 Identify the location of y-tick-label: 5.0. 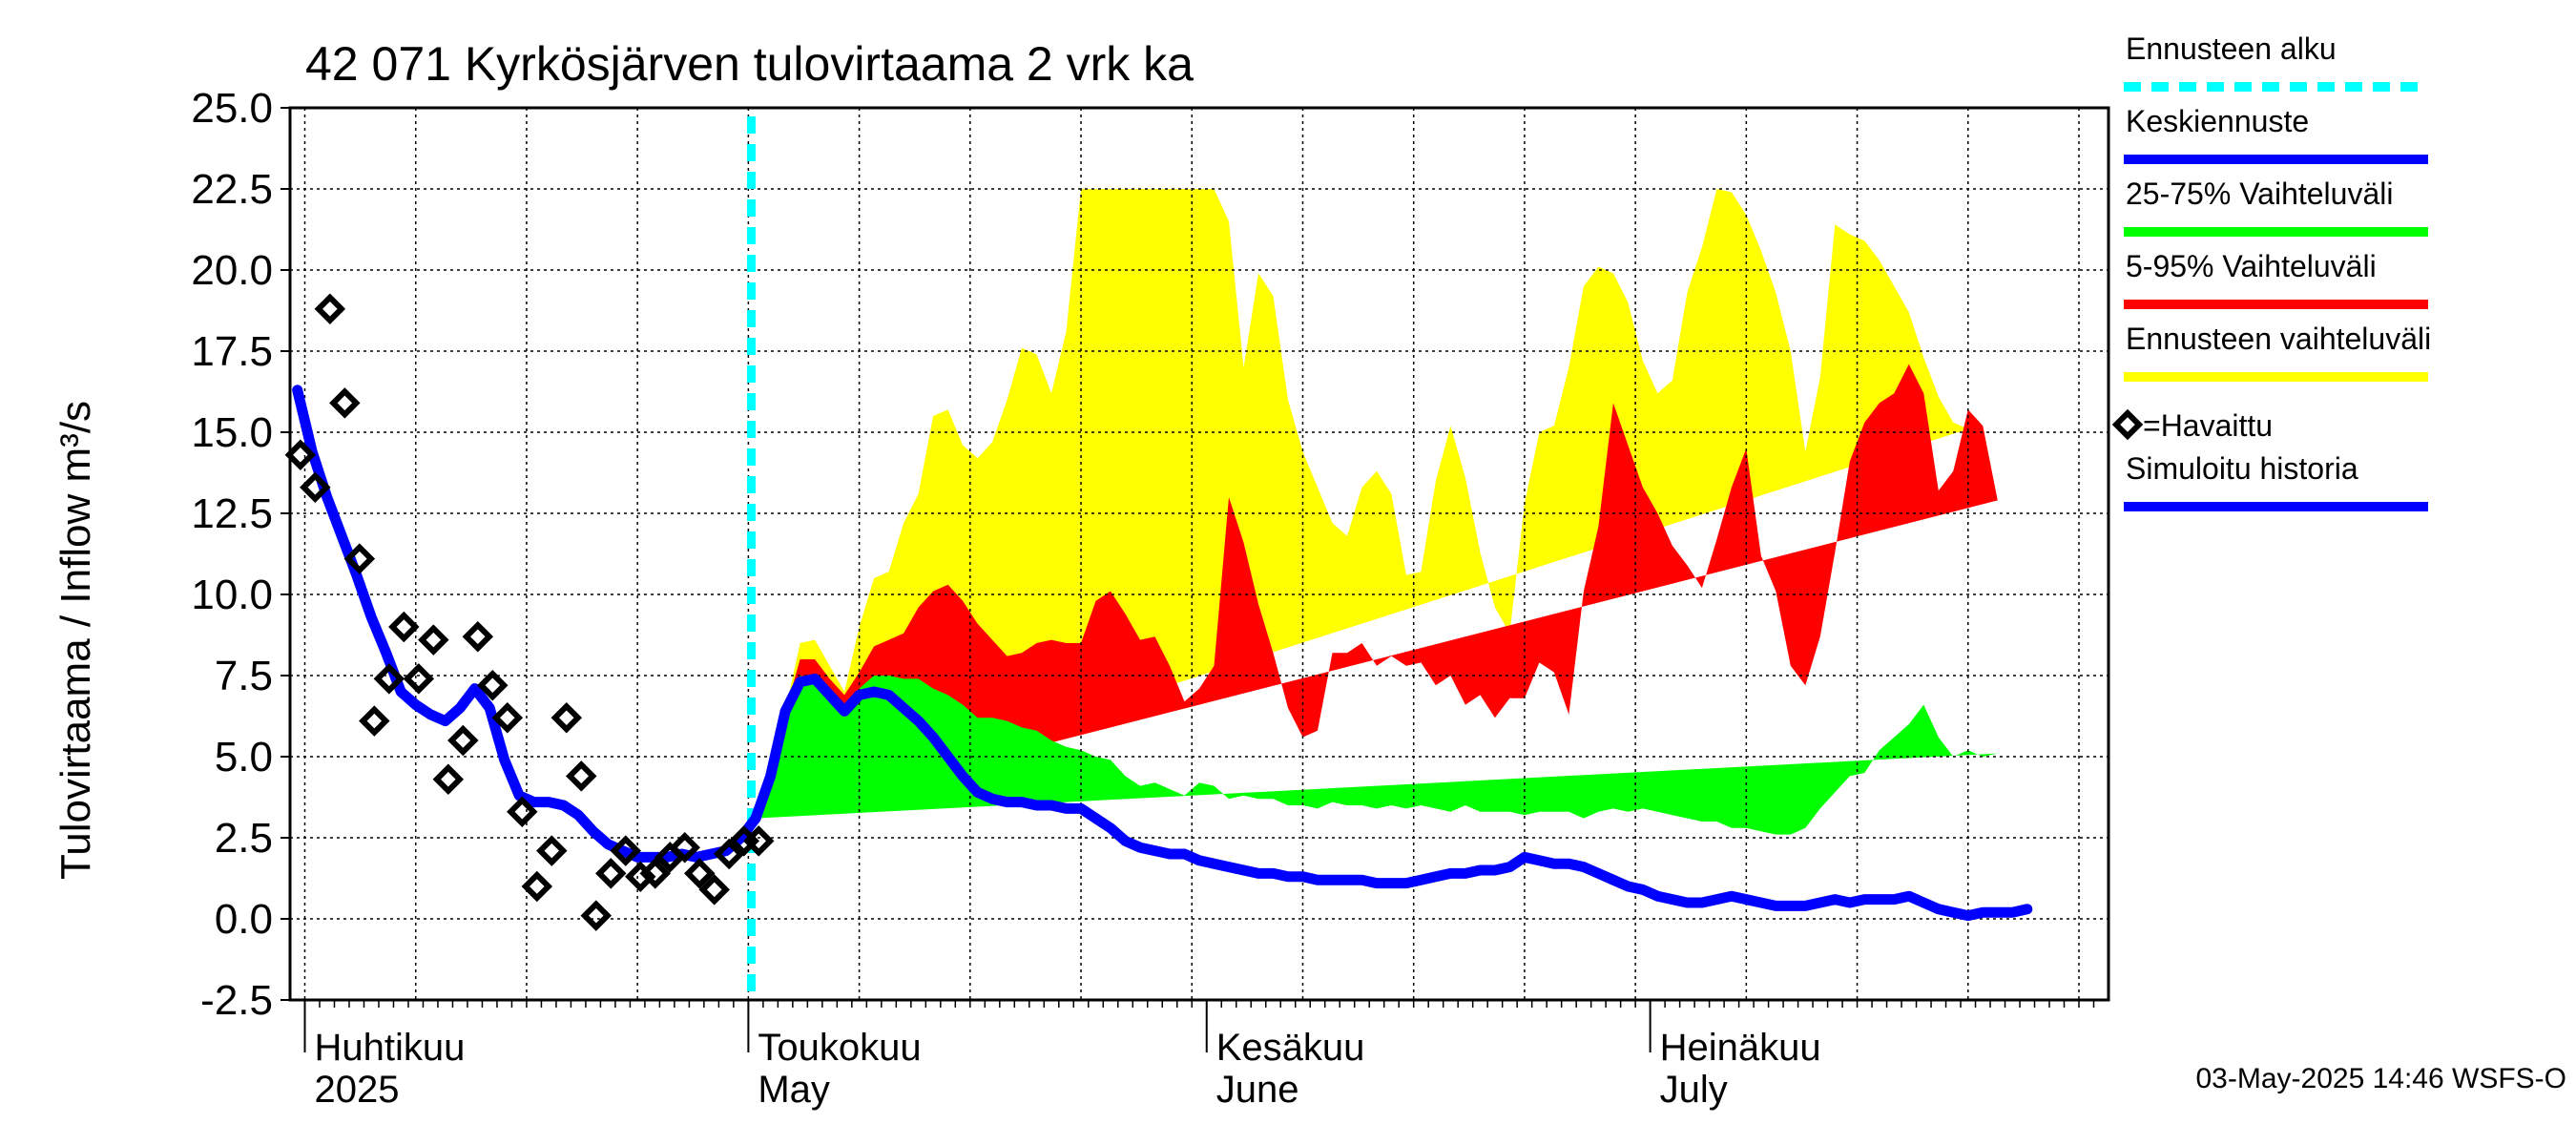
(244, 758).